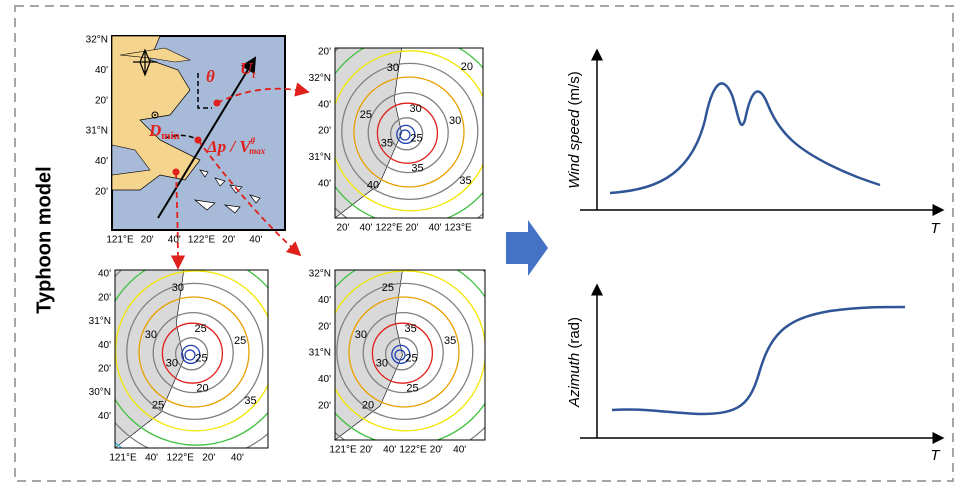 Image resolution: width=959 pixels, height=491 pixels. Describe the element at coordinates (574, 362) in the screenshot. I see `chart-y-label: Azimuth (rad)` at that location.